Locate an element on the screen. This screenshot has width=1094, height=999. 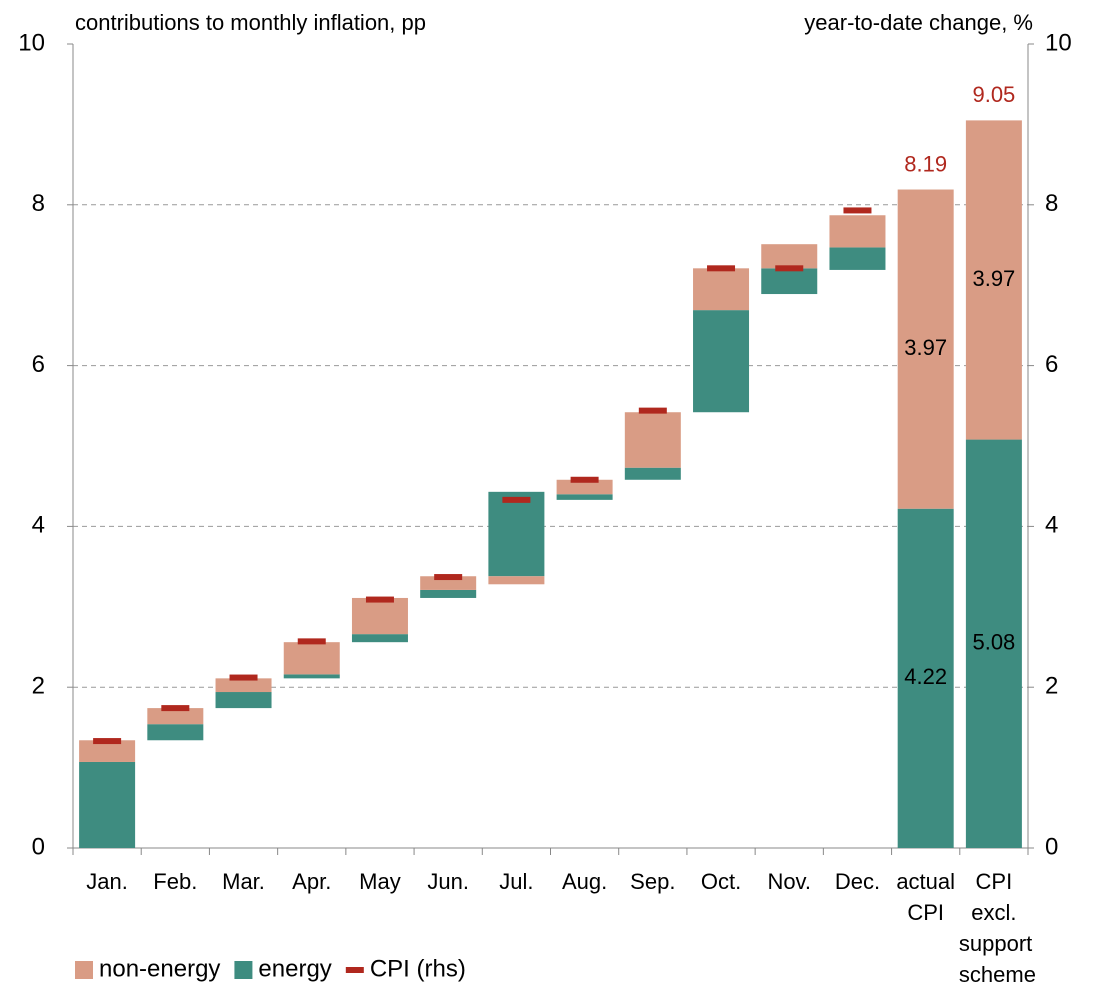
x-tick-label: actual CPI is located at coordinates (926, 897).